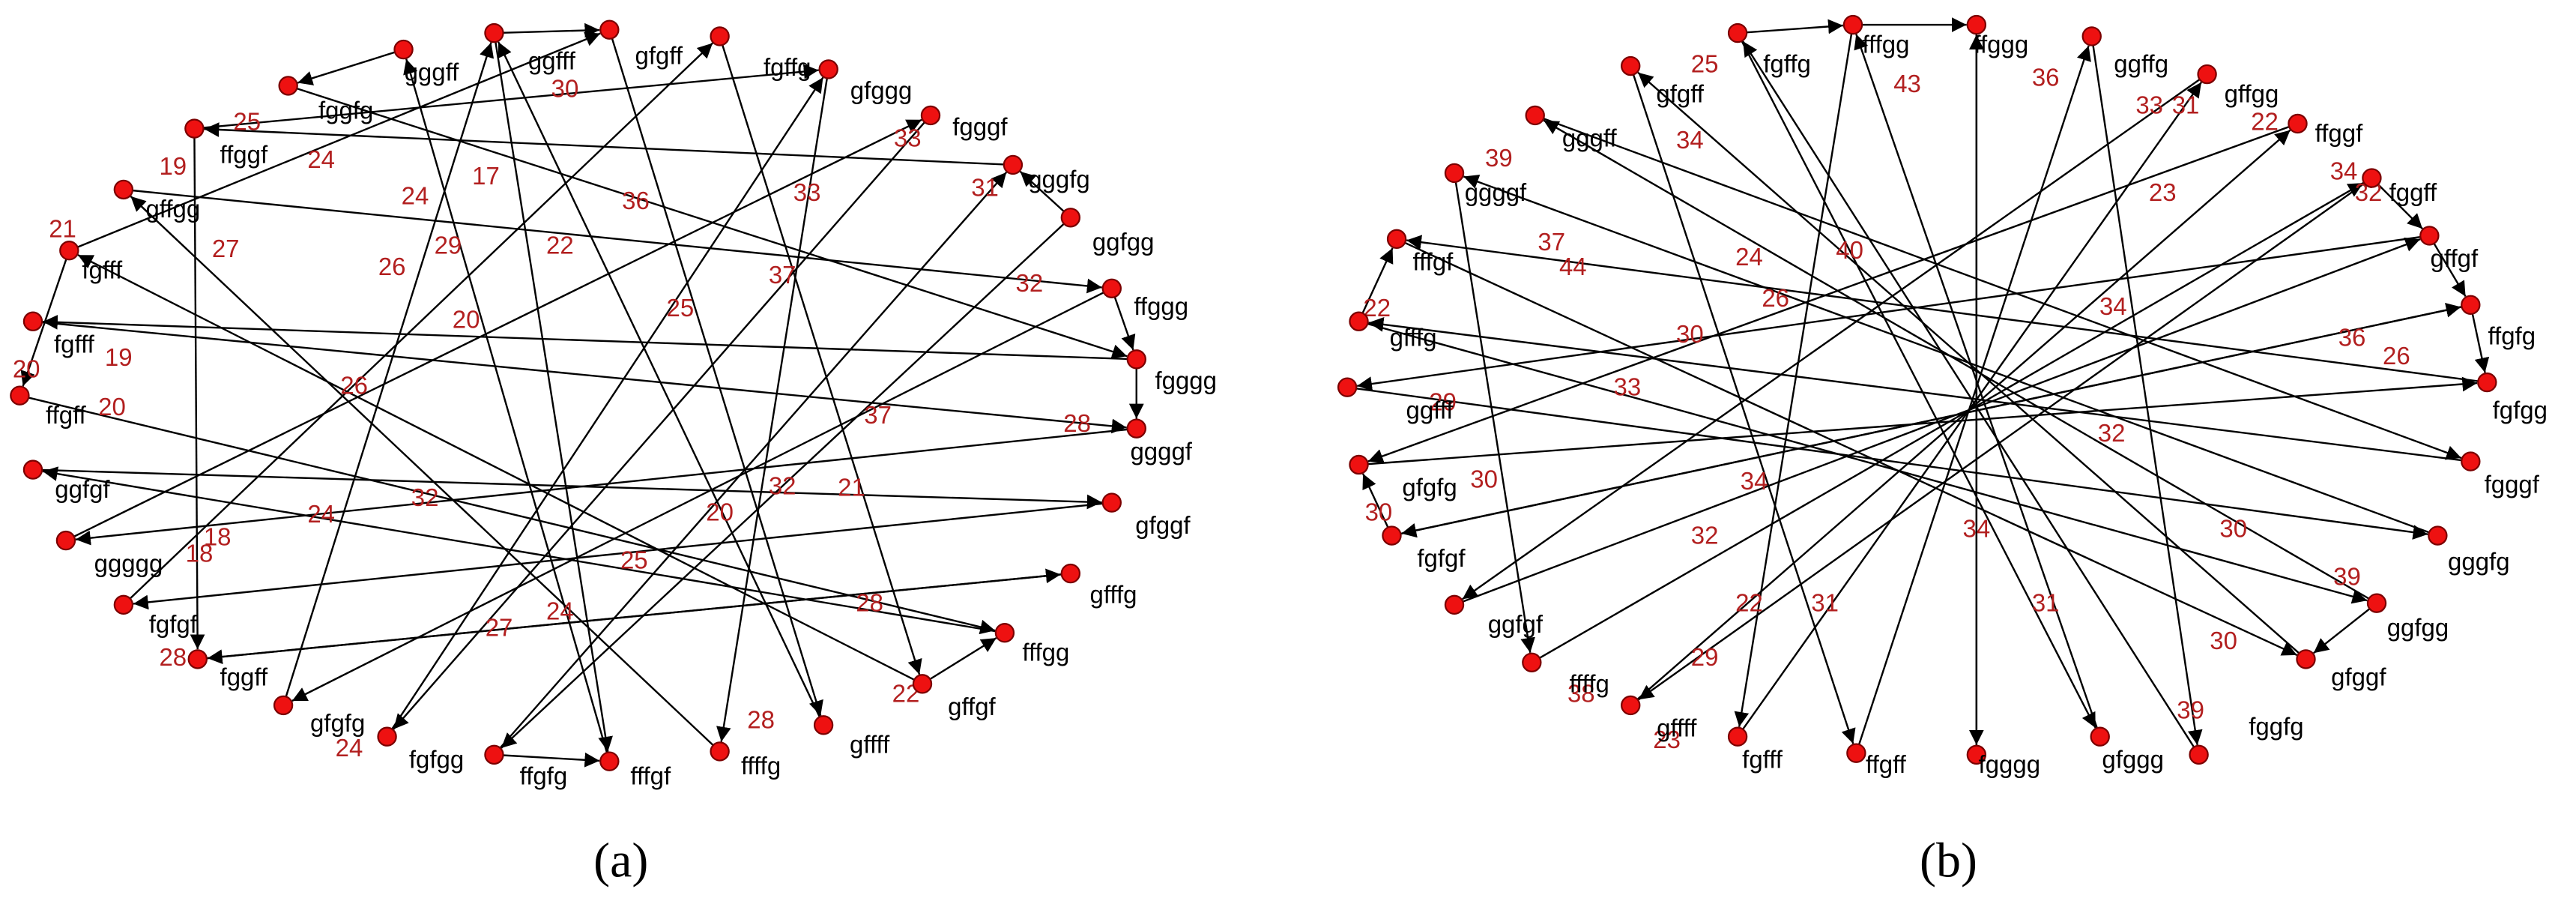 The image size is (2576, 913). I want to click on node-label: ffggg, so click(1161, 306).